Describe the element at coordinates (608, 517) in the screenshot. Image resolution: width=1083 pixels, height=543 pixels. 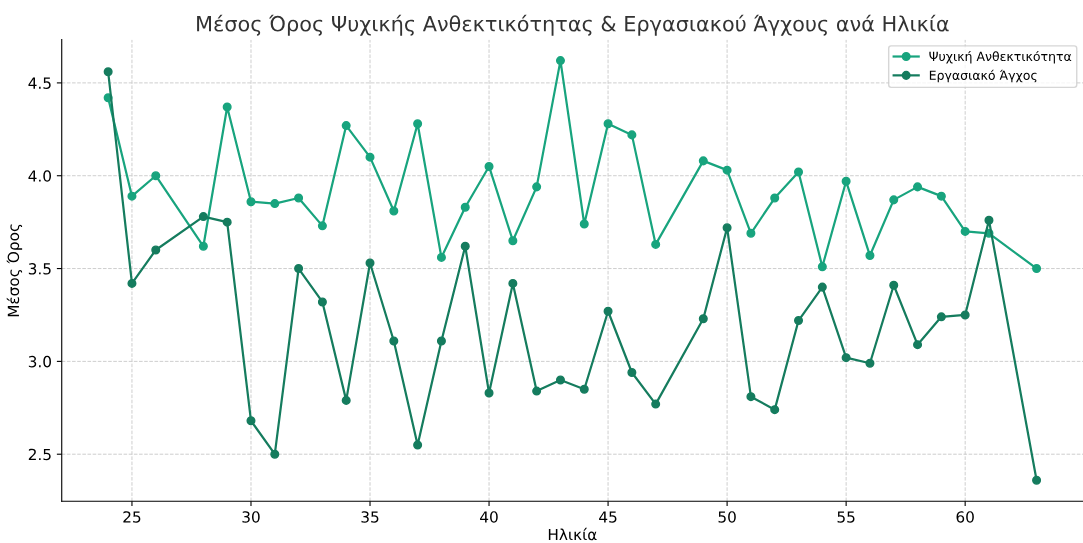
I see `x-tick-label: 45` at that location.